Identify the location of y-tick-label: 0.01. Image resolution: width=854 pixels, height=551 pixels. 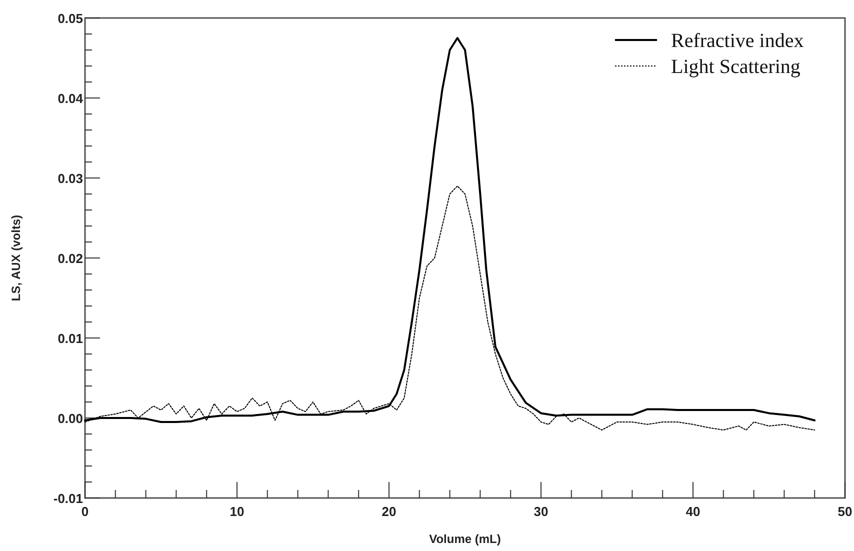
(70, 338).